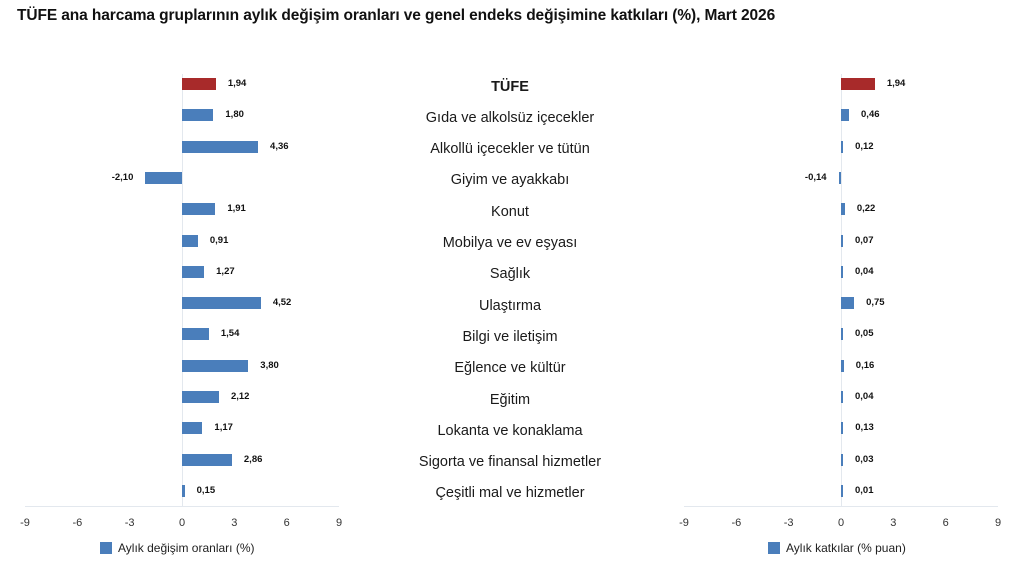 This screenshot has width=1024, height=578. I want to click on category-label: Gıda ve alkolsüz içecekler, so click(510, 117).